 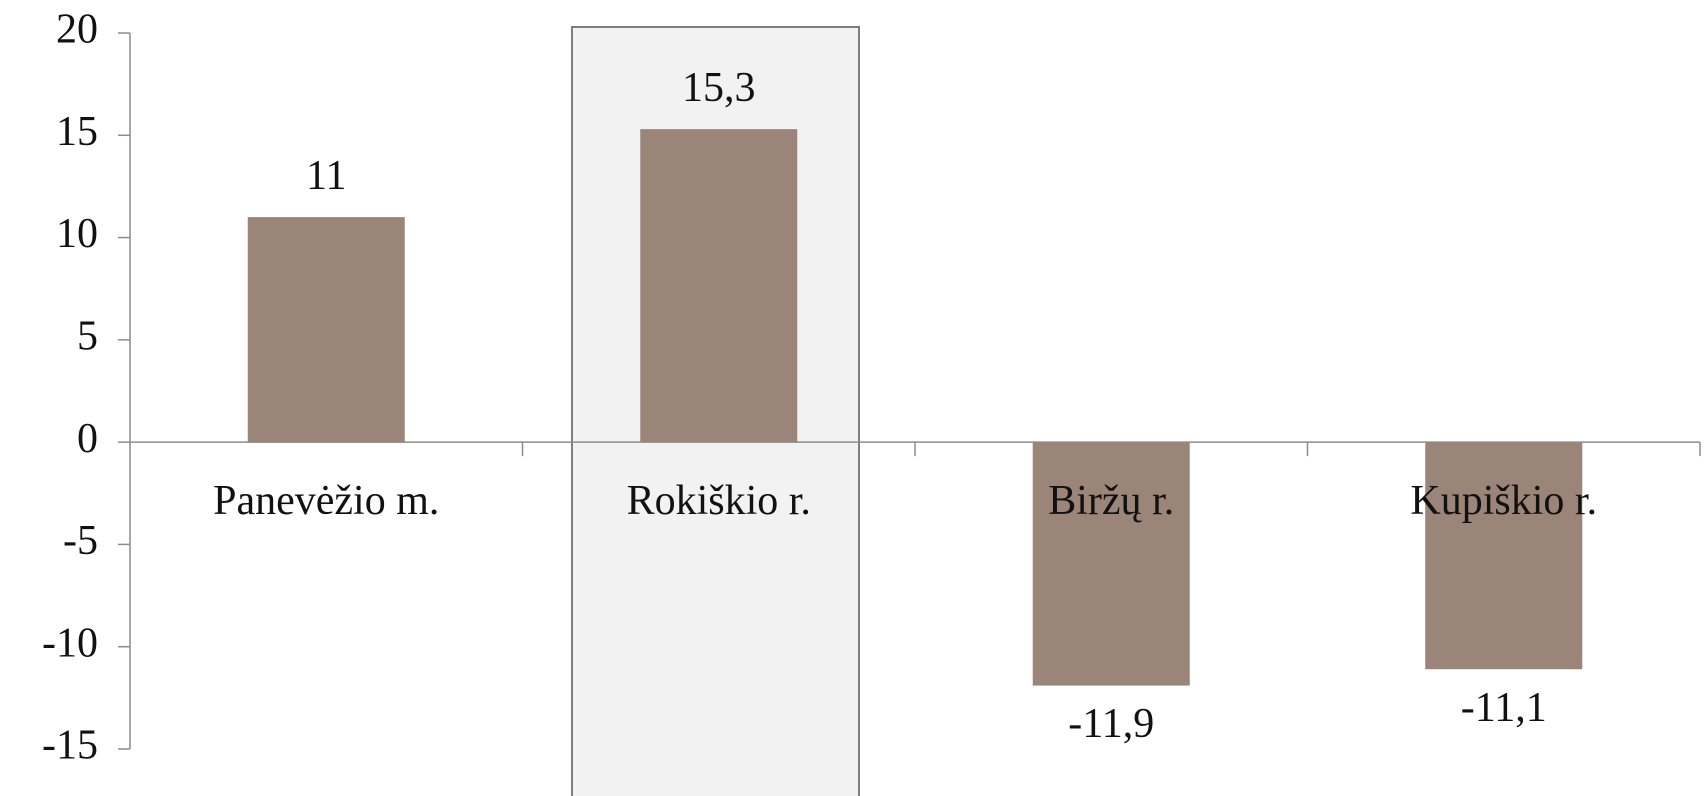 I want to click on y-tick-label: -15, so click(x=70, y=746).